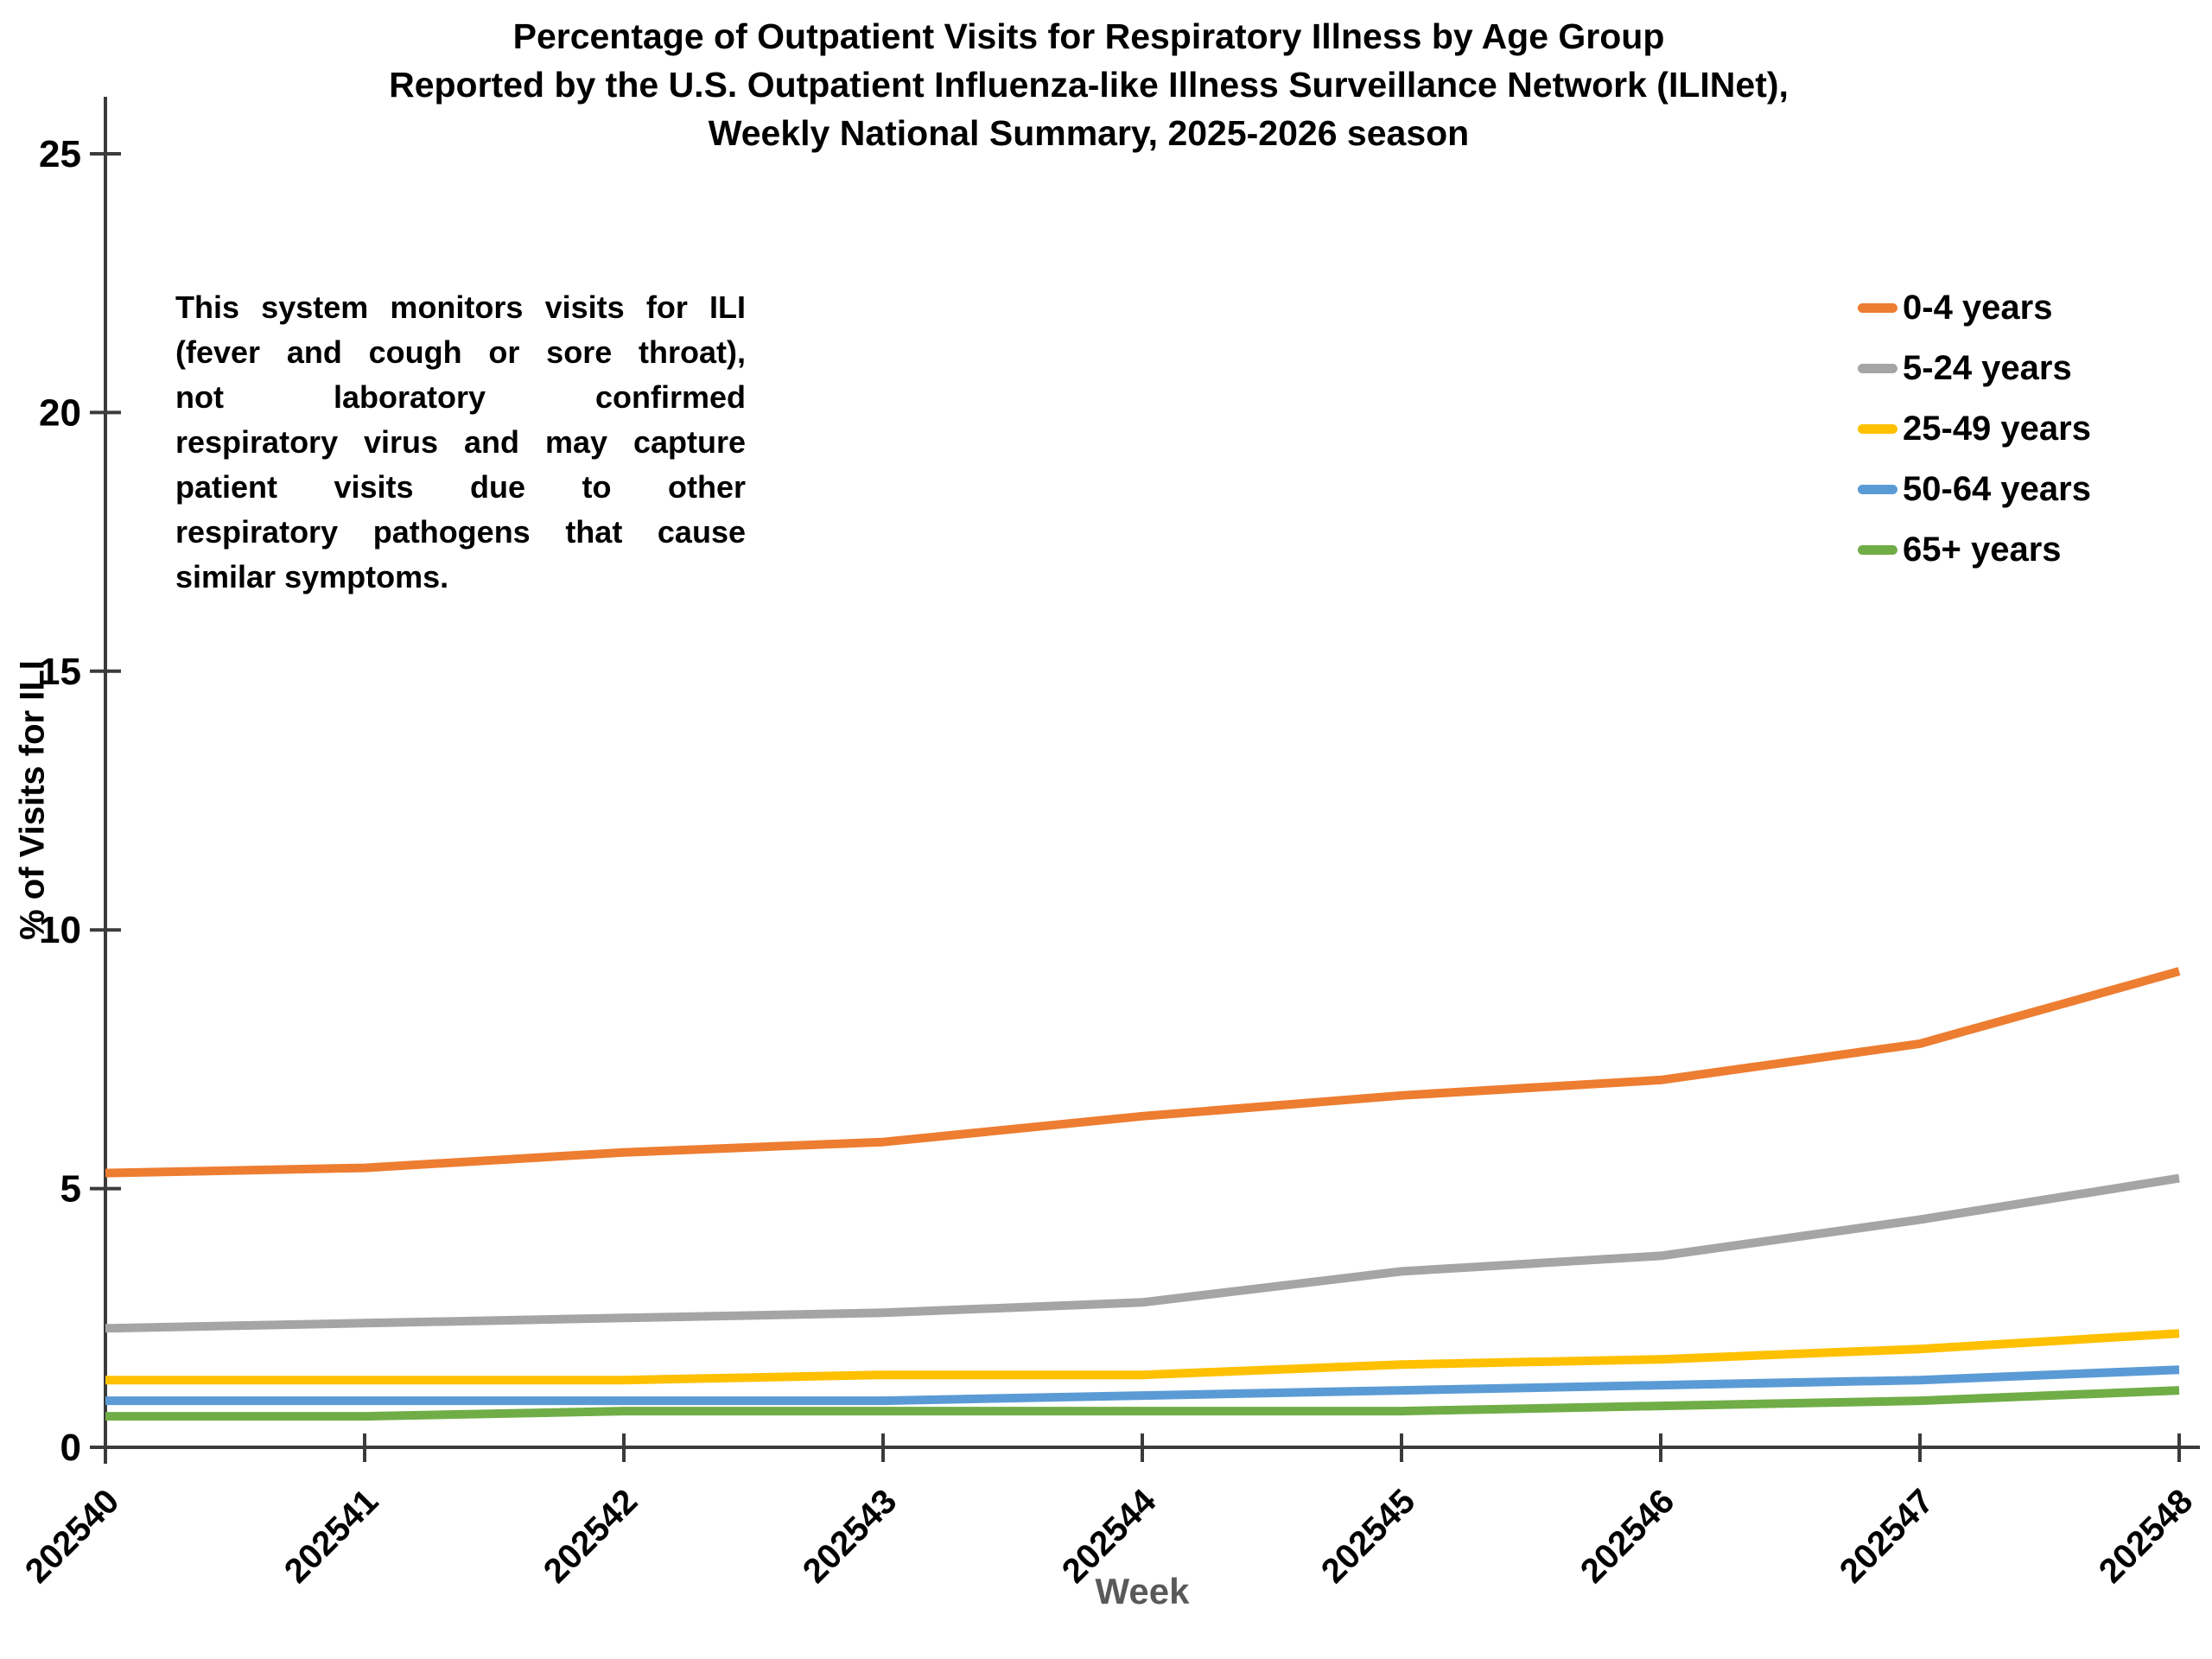 Image resolution: width=2212 pixels, height=1659 pixels. I want to click on x-tick-label-202543: 202543, so click(850, 1536).